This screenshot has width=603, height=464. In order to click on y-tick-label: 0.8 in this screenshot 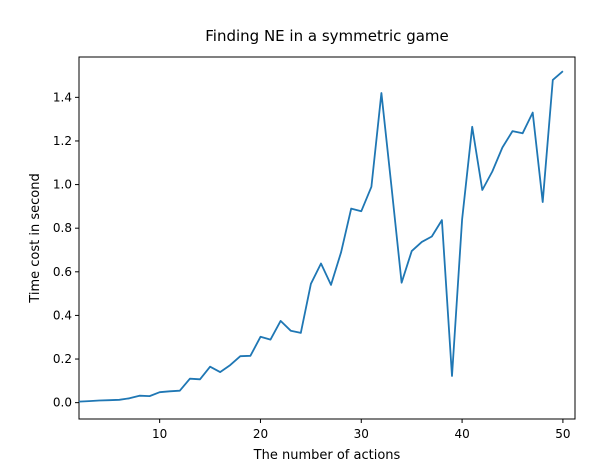, I will do `click(62, 228)`.